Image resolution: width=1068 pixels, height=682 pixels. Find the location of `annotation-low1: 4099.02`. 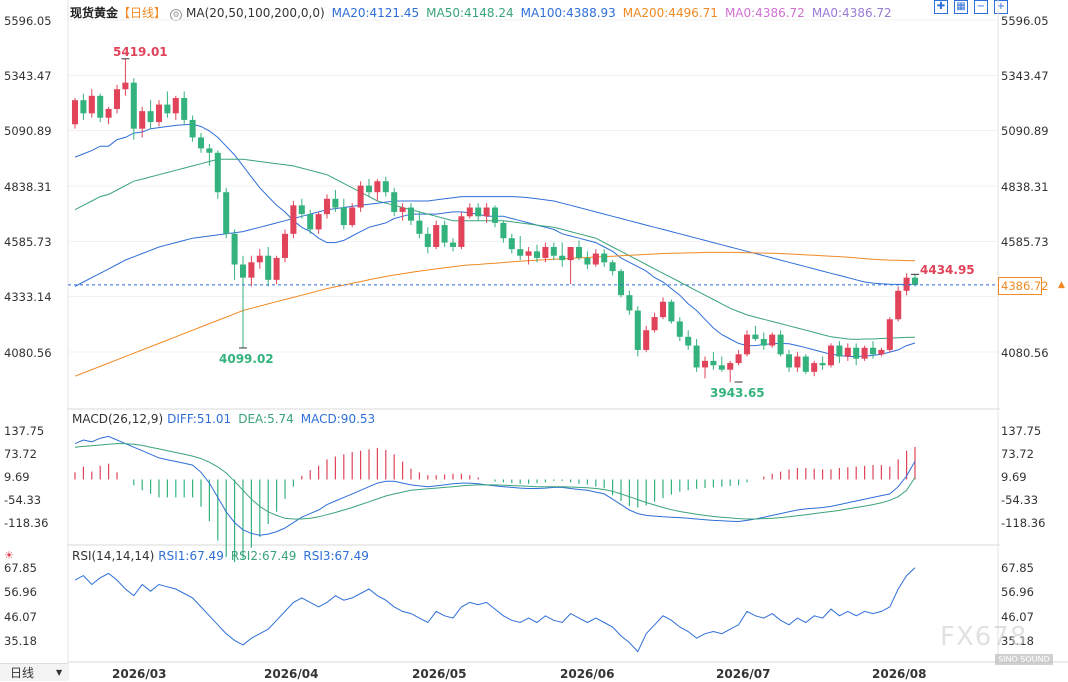

annotation-low1: 4099.02 is located at coordinates (246, 359).